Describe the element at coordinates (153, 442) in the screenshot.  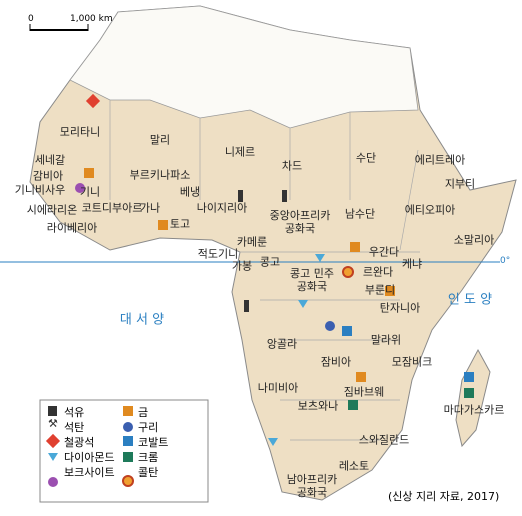
I see `legend-label: 코발트` at that location.